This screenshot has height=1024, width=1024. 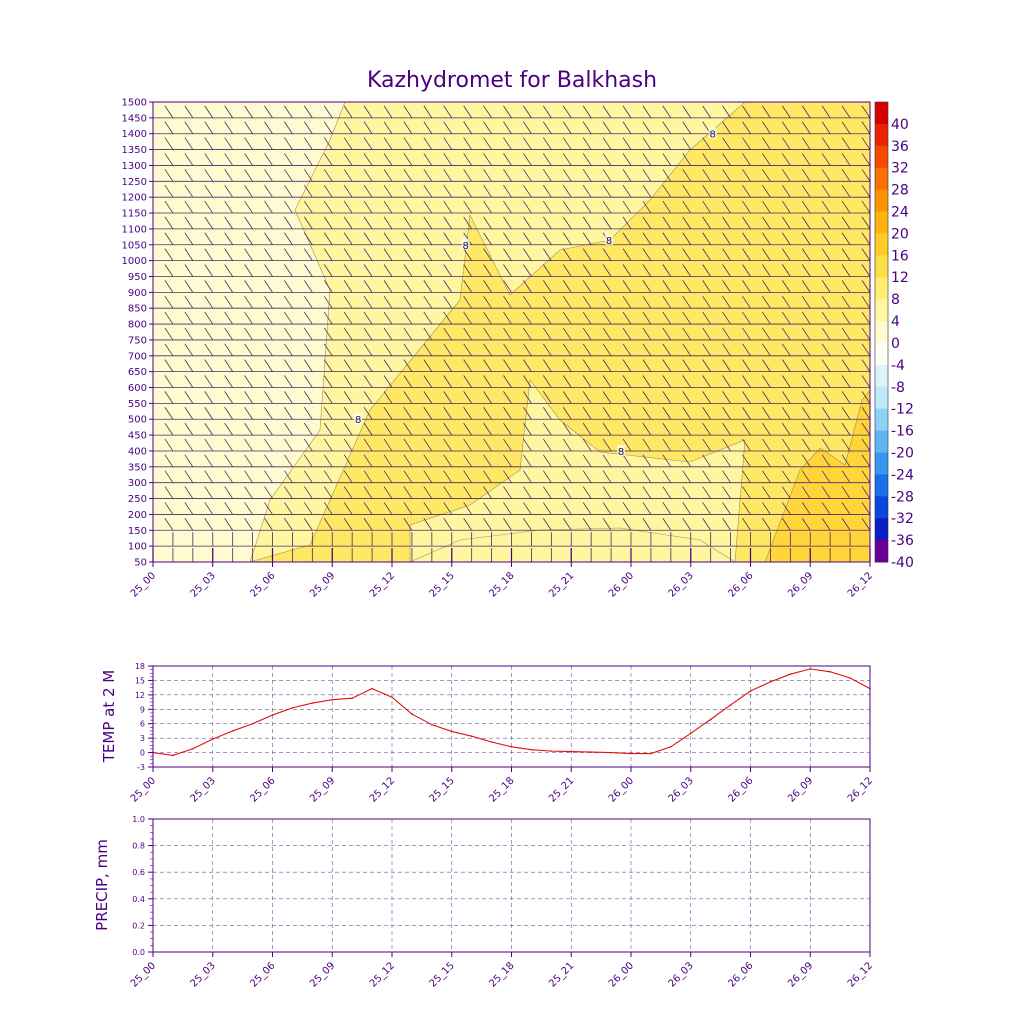 What do you see at coordinates (902, 475) in the screenshot?
I see `colorbar-label: -24` at bounding box center [902, 475].